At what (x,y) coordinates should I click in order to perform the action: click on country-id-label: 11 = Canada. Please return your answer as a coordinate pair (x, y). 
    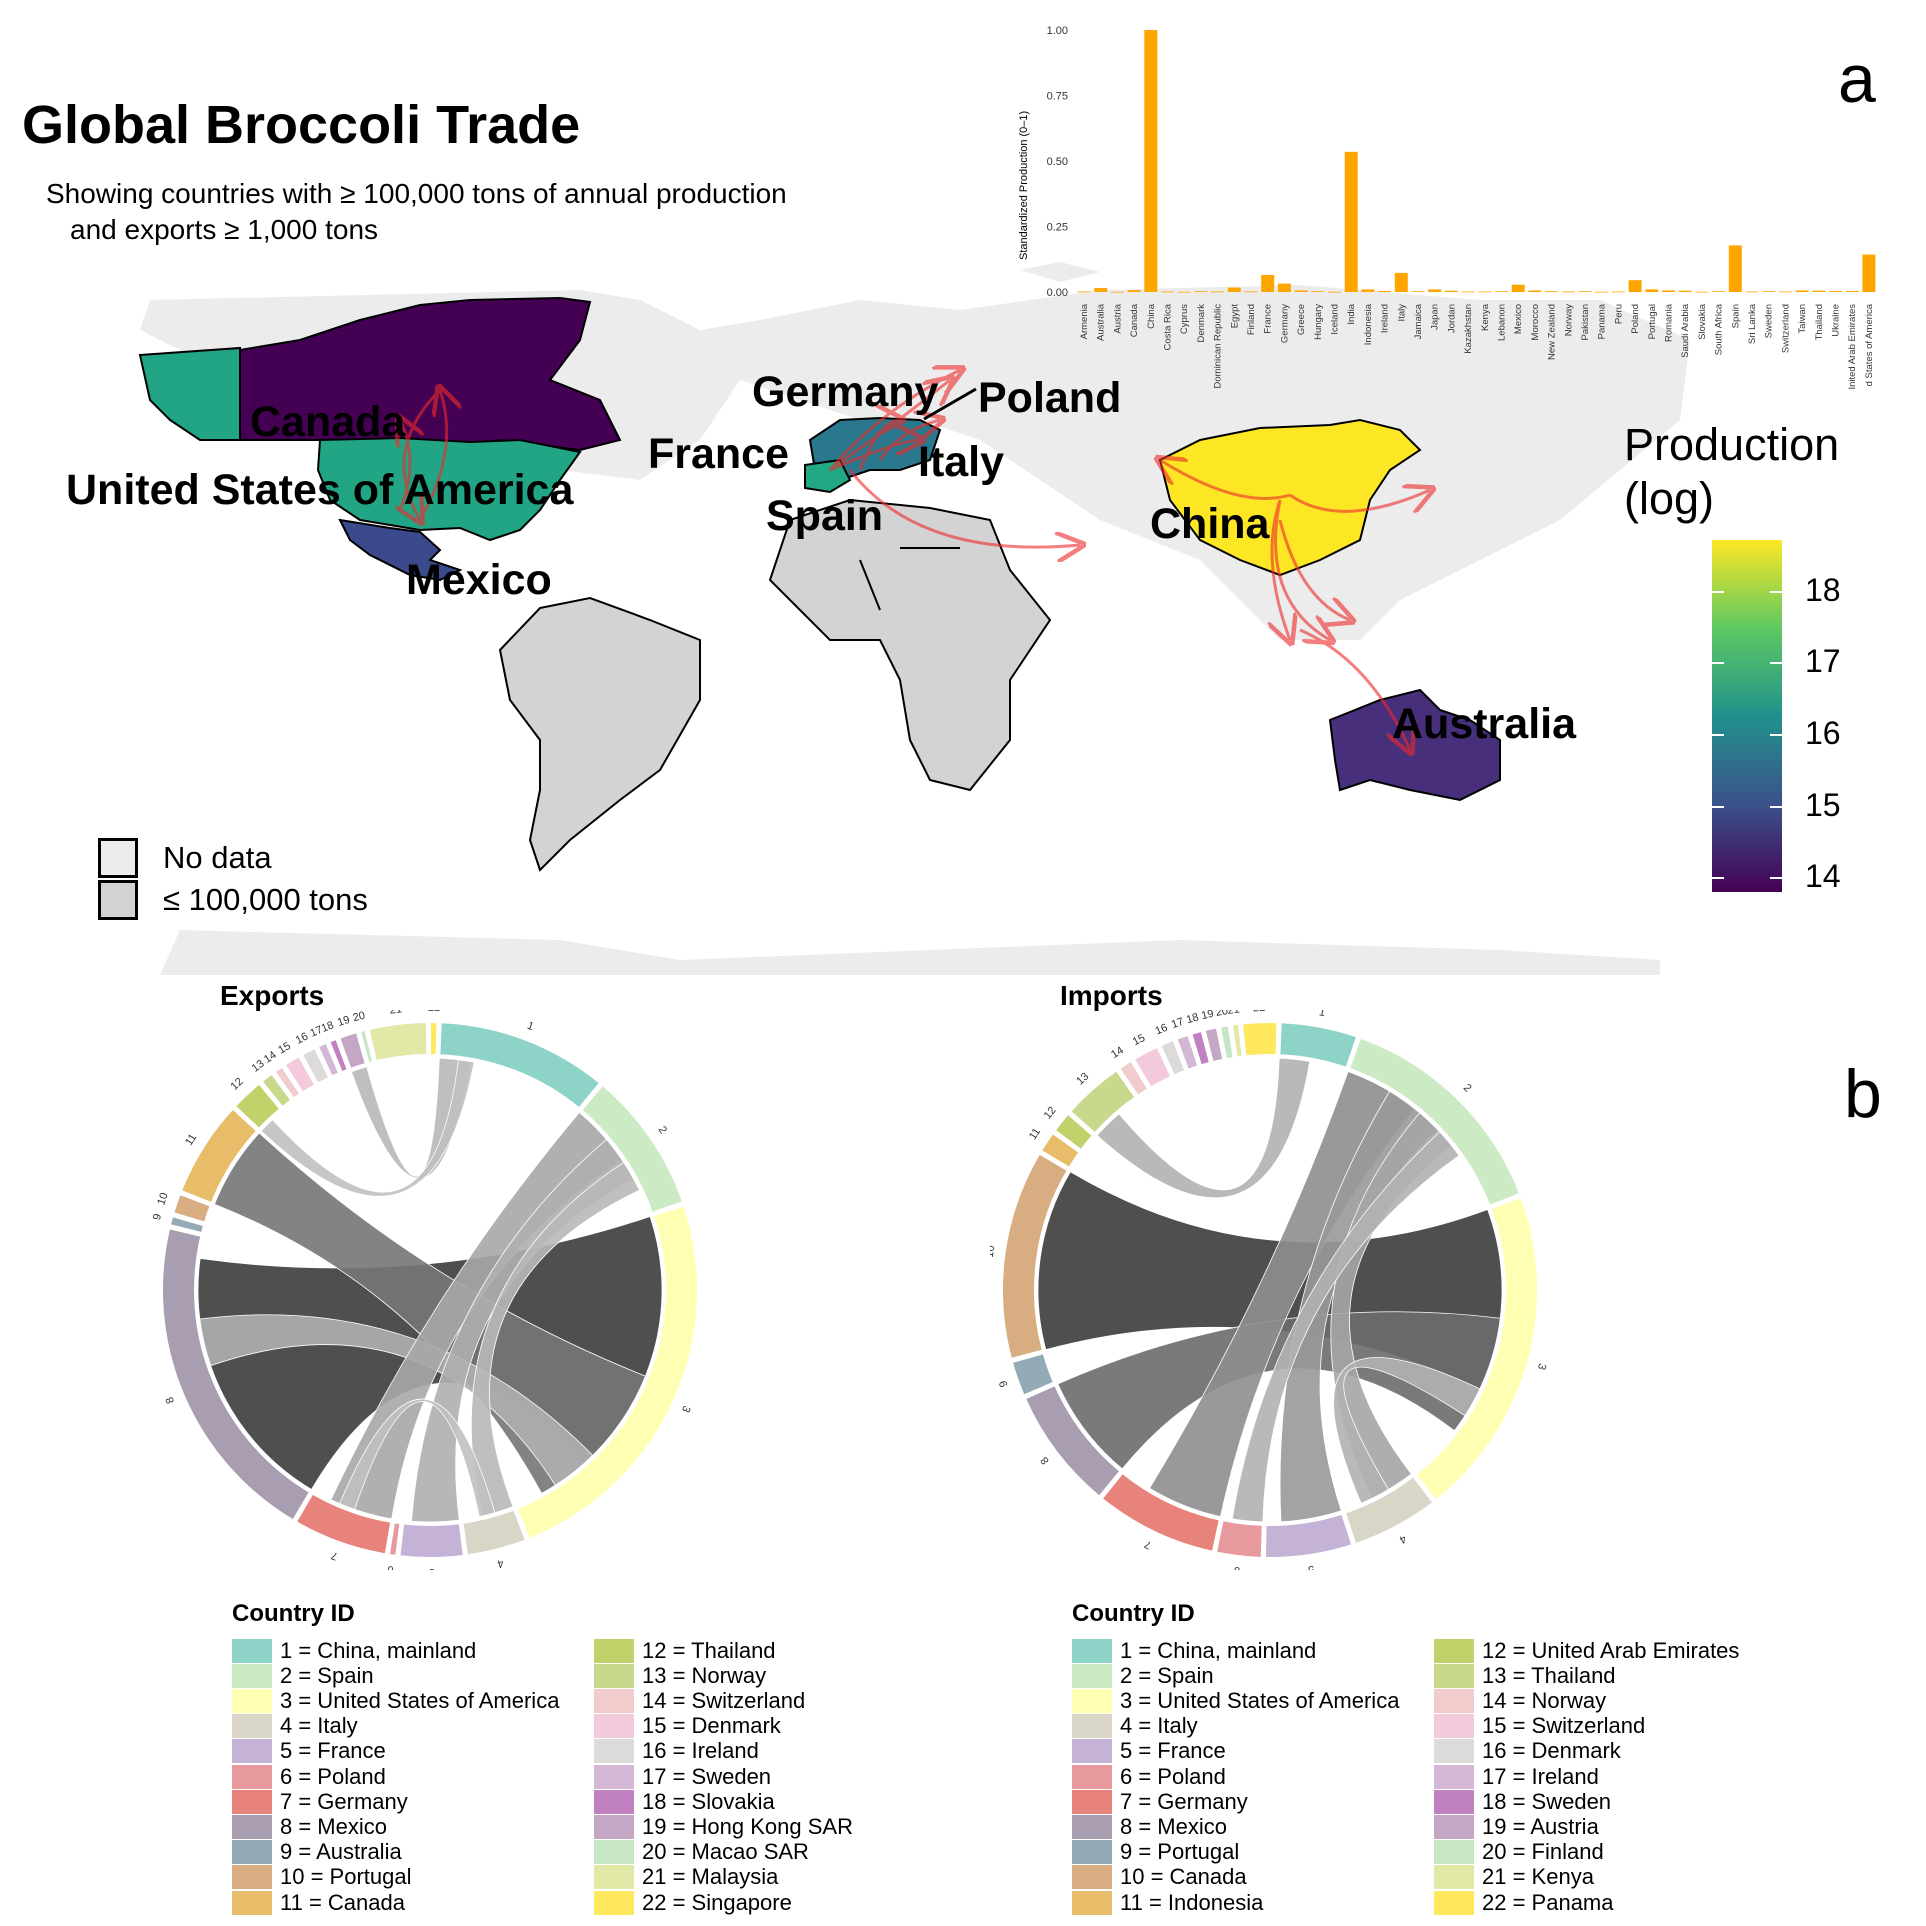
    Looking at the image, I should click on (342, 1902).